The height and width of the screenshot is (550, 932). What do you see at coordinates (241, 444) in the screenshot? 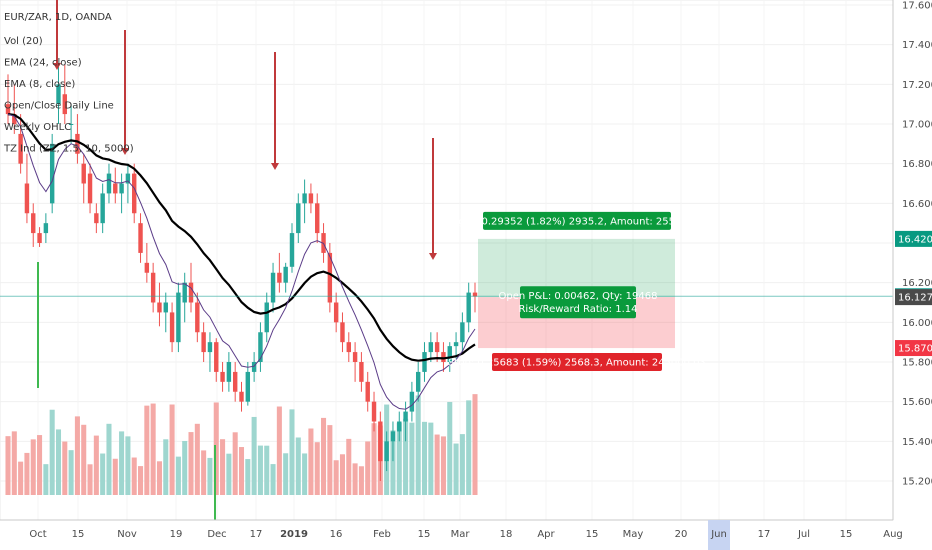
I see `volume-bars` at bounding box center [241, 444].